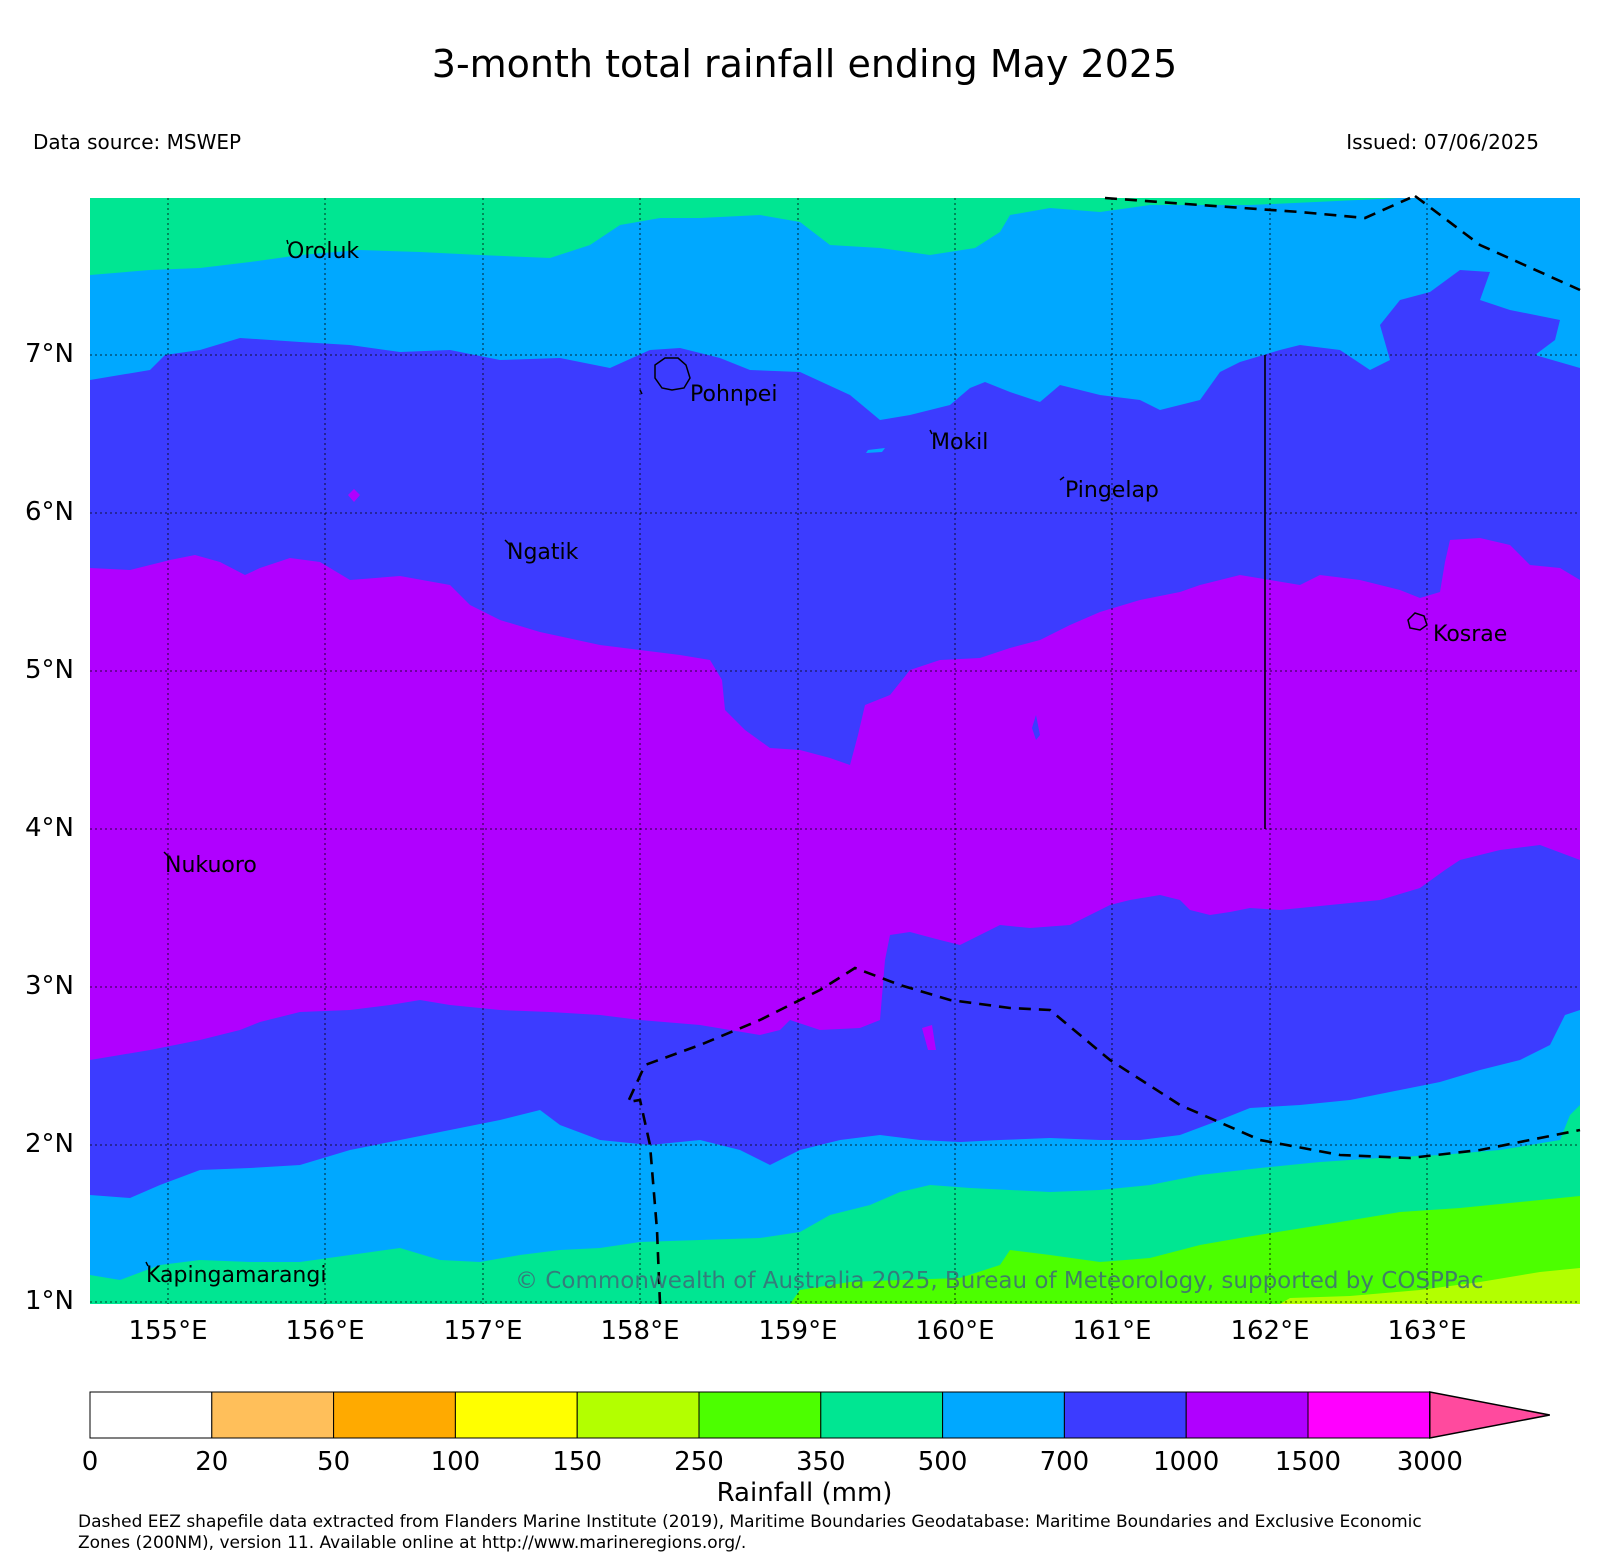 The height and width of the screenshot is (1563, 1609). Describe the element at coordinates (543, 552) in the screenshot. I see `place-ngatik: Ngatik` at that location.